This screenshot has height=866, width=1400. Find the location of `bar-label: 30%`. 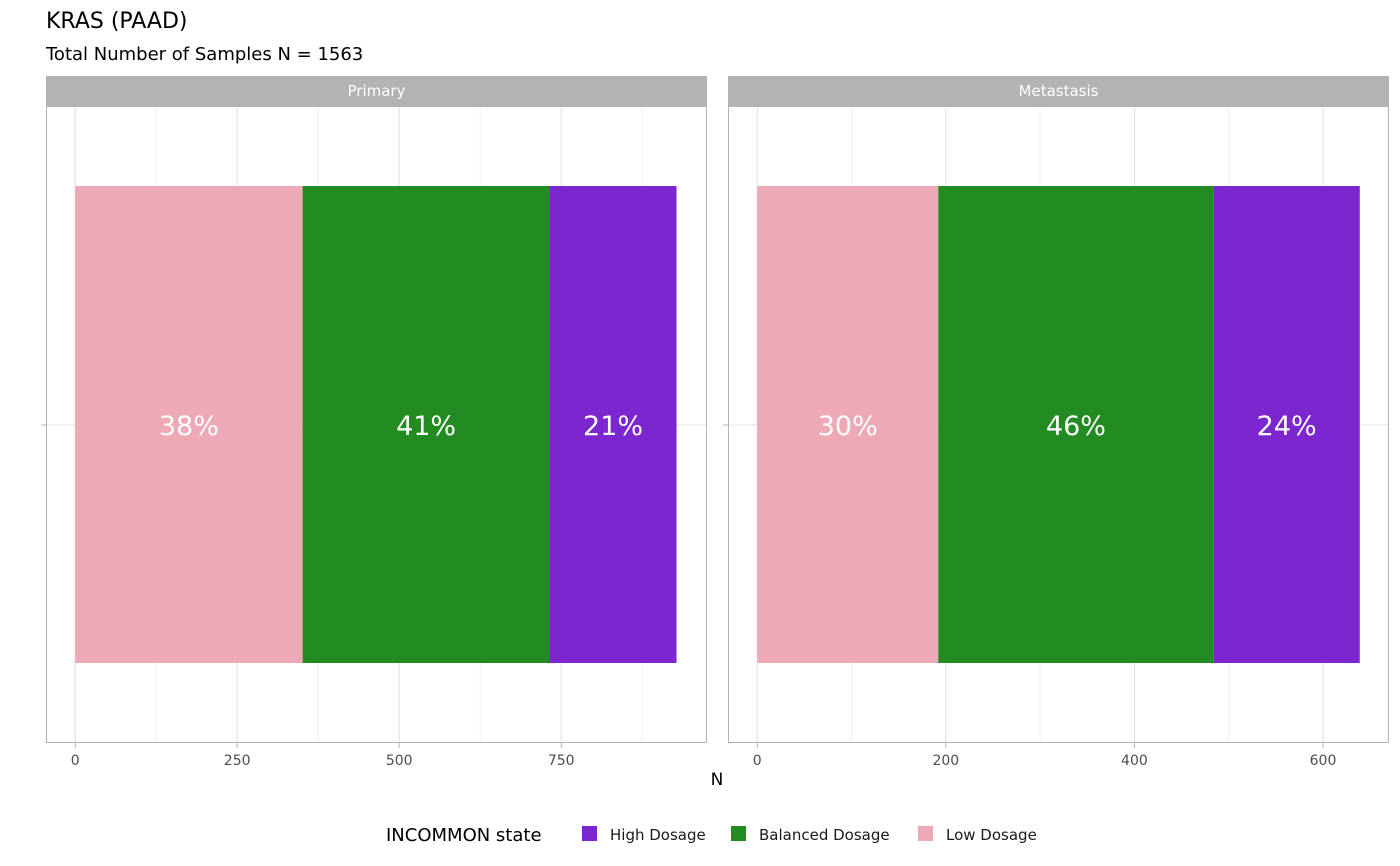

bar-label: 30% is located at coordinates (848, 426).